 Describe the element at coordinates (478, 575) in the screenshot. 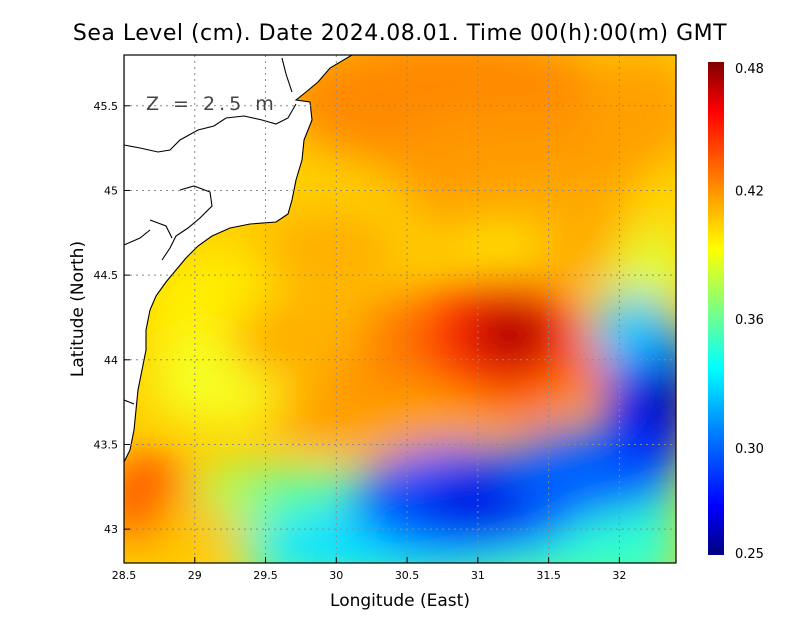

I see `x-tick-label: 31` at that location.